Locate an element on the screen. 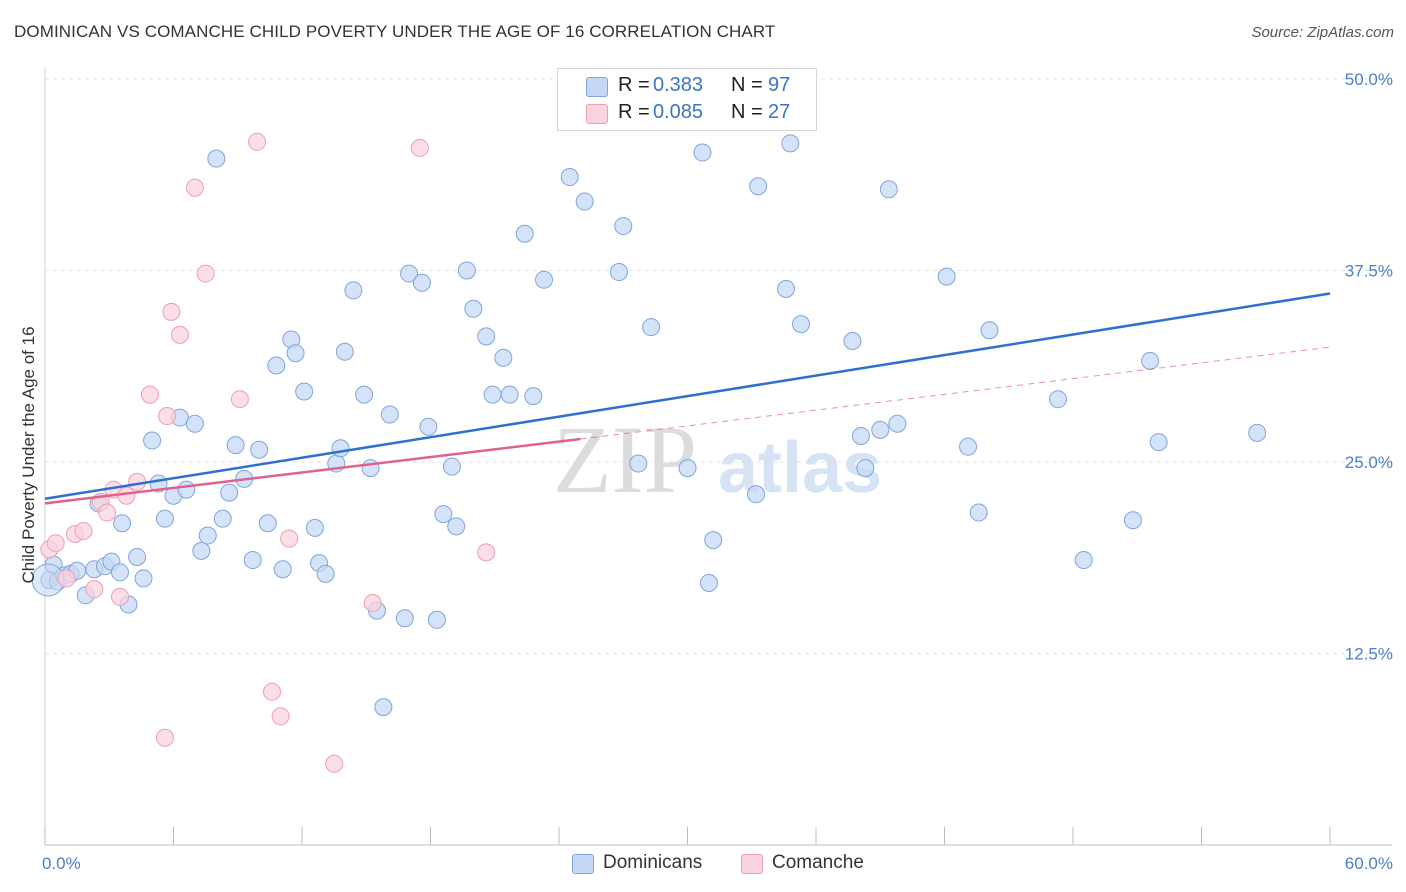 This screenshot has width=1406, height=892. legend-n-label: N = is located at coordinates (747, 85).